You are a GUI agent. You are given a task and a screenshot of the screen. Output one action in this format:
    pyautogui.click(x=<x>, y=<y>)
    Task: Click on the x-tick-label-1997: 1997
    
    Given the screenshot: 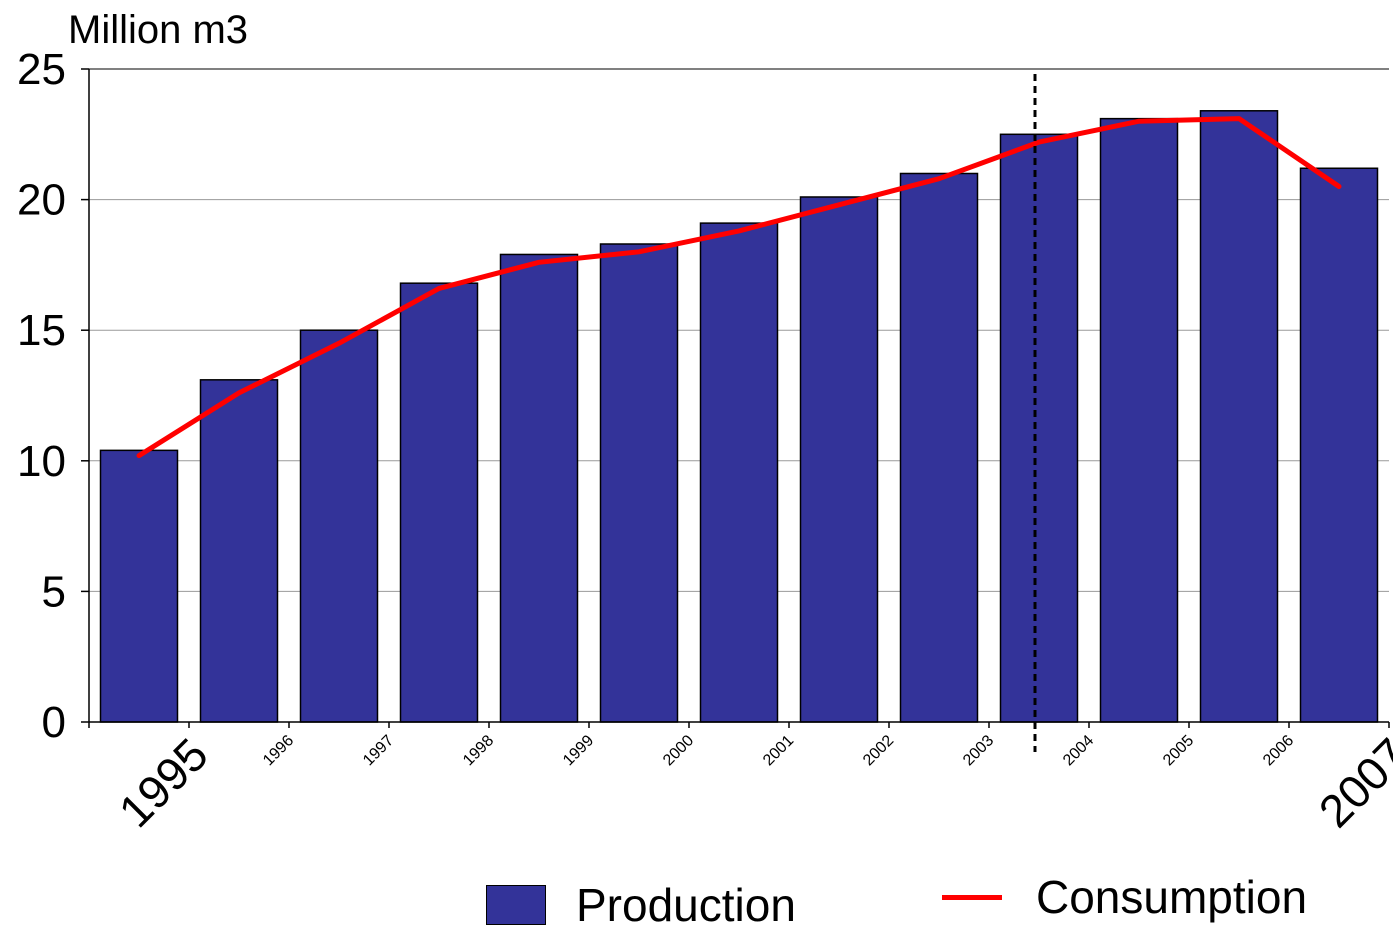 What is the action you would take?
    pyautogui.click(x=378, y=750)
    